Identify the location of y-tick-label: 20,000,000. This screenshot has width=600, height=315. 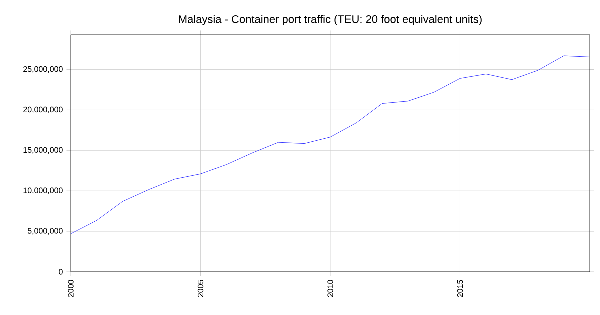
(43, 110).